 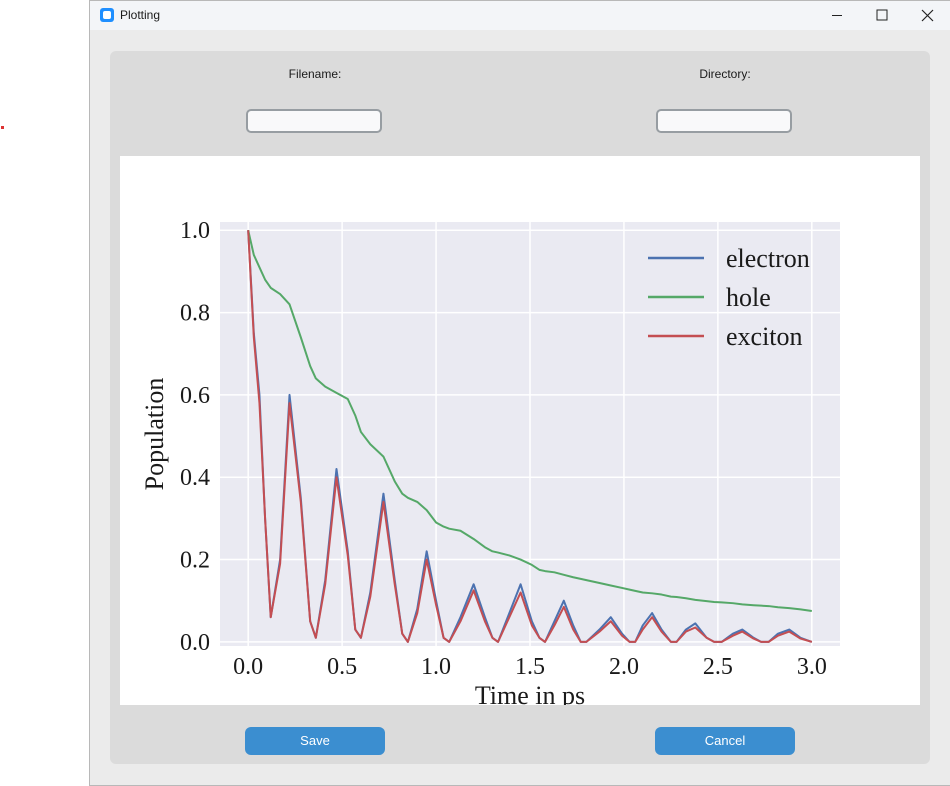 What do you see at coordinates (195, 561) in the screenshot?
I see `y-tick-label: 0.2` at bounding box center [195, 561].